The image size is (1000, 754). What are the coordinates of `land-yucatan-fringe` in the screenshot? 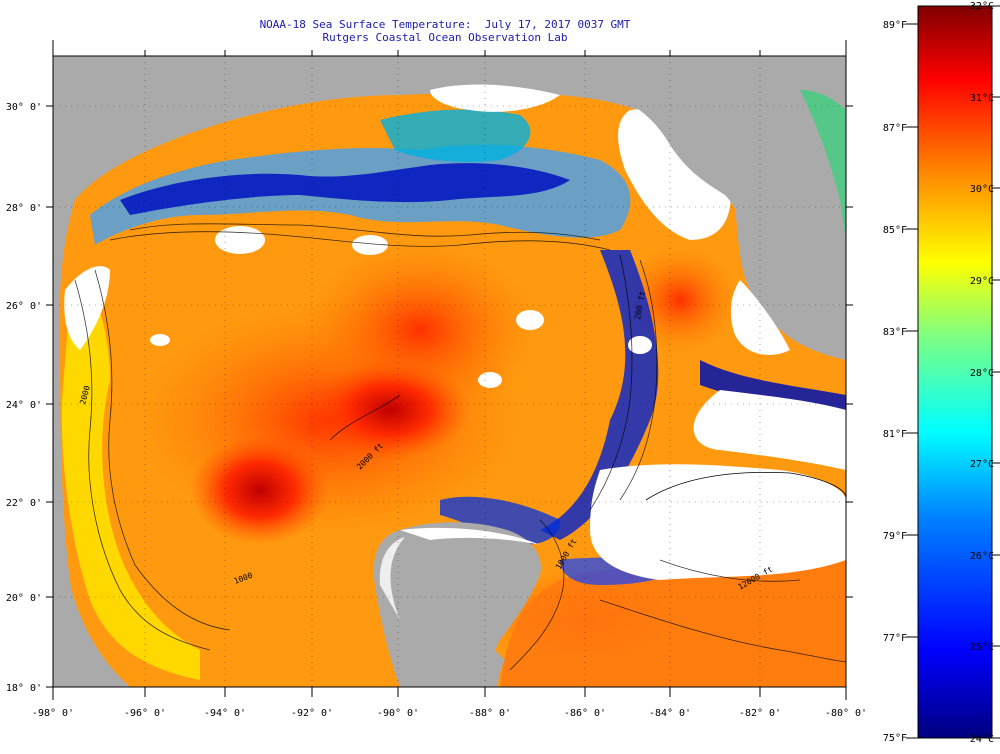 It's located at (392, 578).